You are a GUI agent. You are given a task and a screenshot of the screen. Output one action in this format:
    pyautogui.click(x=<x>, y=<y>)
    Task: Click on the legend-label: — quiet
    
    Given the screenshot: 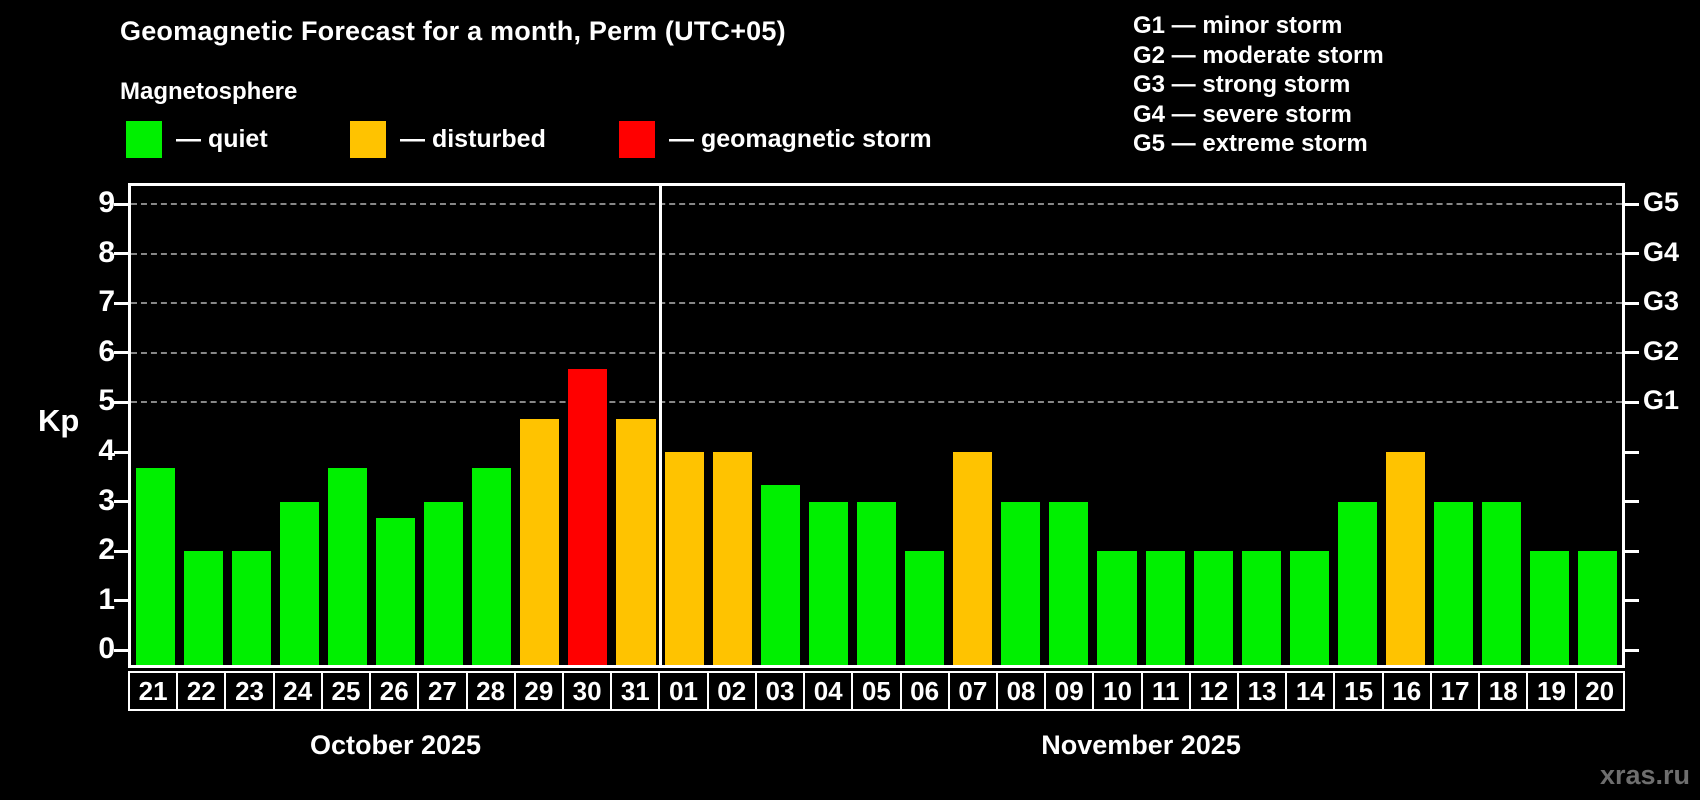 What is the action you would take?
    pyautogui.click(x=222, y=139)
    